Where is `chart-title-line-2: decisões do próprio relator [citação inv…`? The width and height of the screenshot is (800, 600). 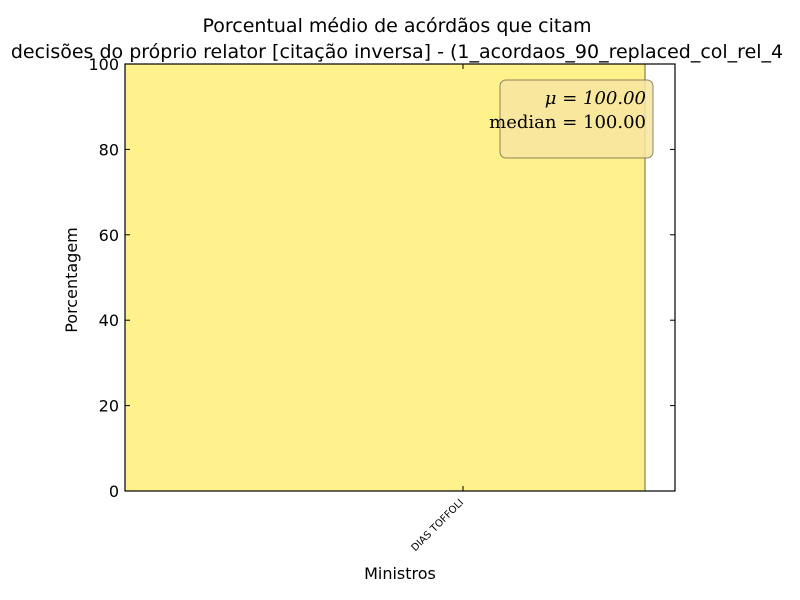
chart-title-line-2: decisões do próprio relator [citação inv… is located at coordinates (397, 52).